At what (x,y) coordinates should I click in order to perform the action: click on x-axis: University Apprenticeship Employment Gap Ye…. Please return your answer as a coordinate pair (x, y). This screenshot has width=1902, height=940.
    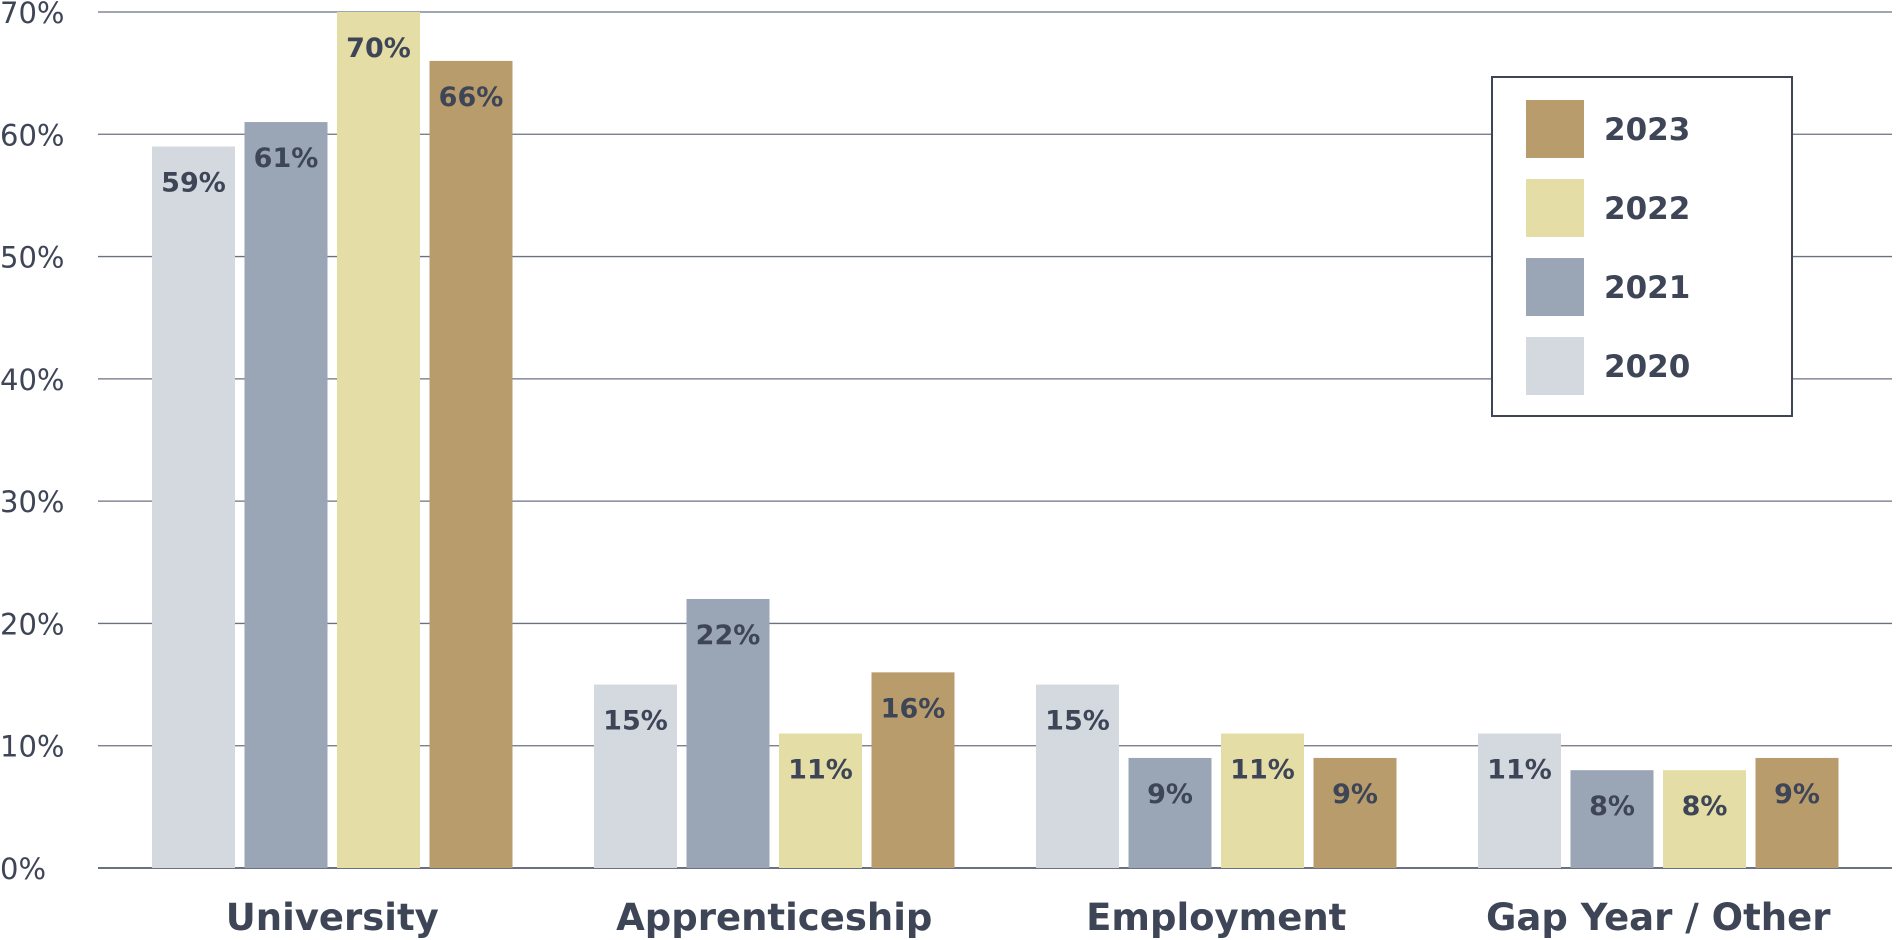
    Looking at the image, I should click on (1029, 917).